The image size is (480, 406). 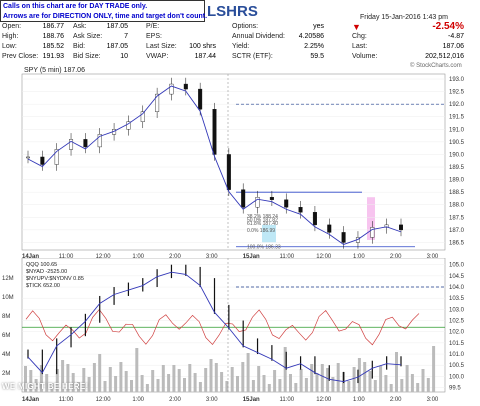 What do you see at coordinates (457, 277) in the screenshot?
I see `y-tick-label: 104.5` at bounding box center [457, 277].